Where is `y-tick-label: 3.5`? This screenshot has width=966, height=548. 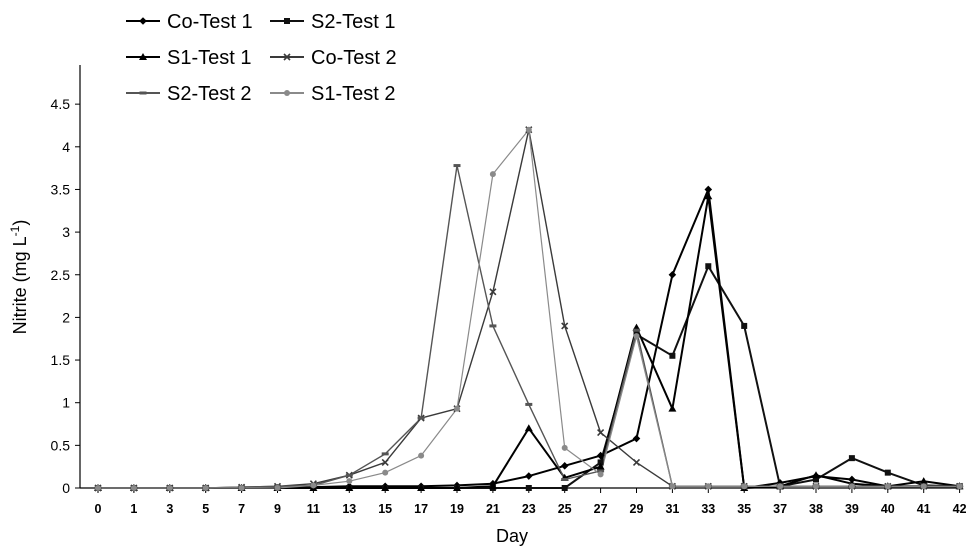 y-tick-label: 3.5 is located at coordinates (61, 189).